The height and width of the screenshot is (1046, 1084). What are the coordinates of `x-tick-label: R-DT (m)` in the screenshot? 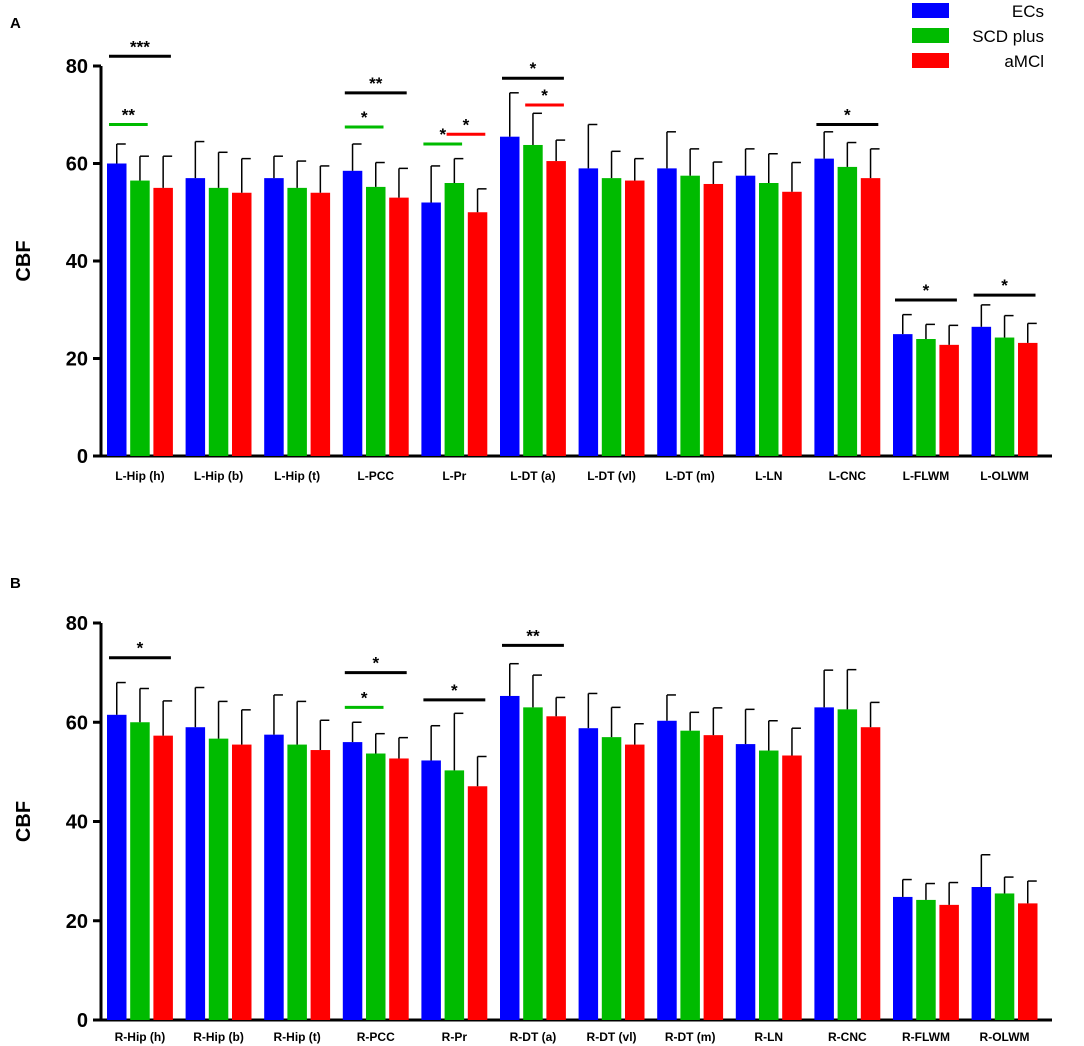 It's located at (690, 1037).